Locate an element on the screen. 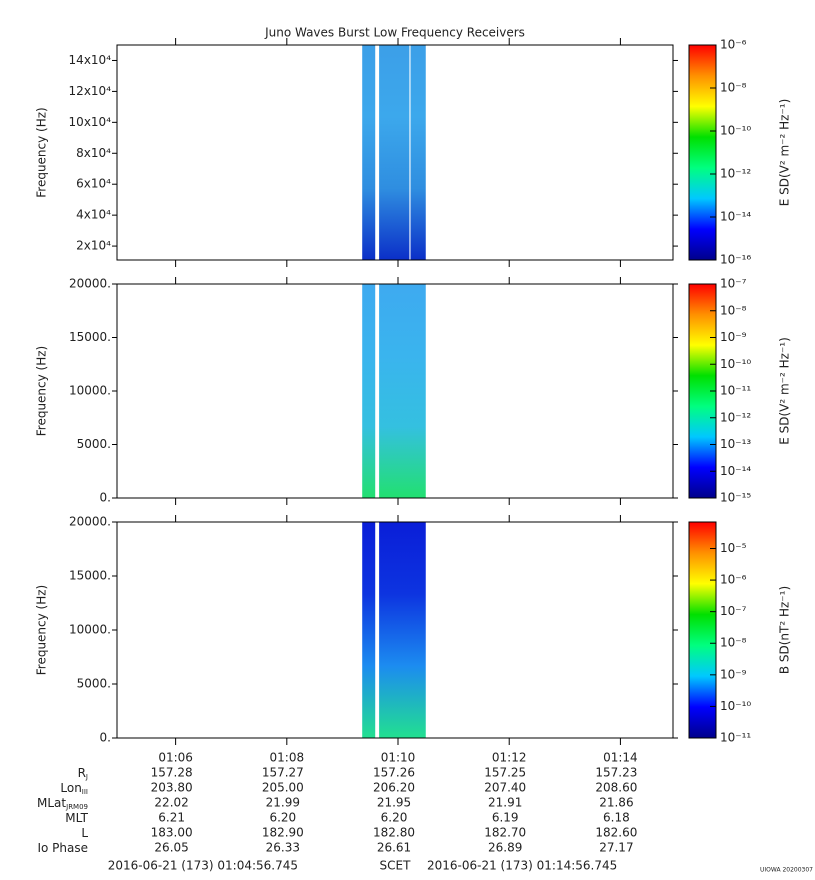  ephemeris-value: 21.91 is located at coordinates (505, 803).